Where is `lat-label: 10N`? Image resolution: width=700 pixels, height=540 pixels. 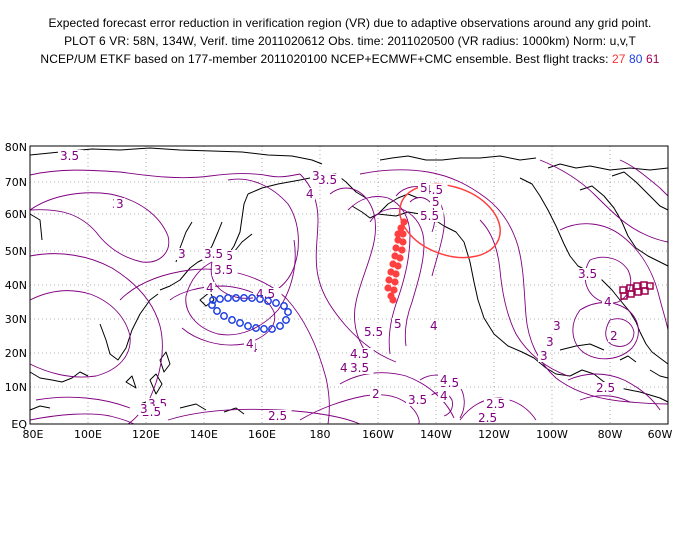 lat-label: 10N is located at coordinates (16, 387).